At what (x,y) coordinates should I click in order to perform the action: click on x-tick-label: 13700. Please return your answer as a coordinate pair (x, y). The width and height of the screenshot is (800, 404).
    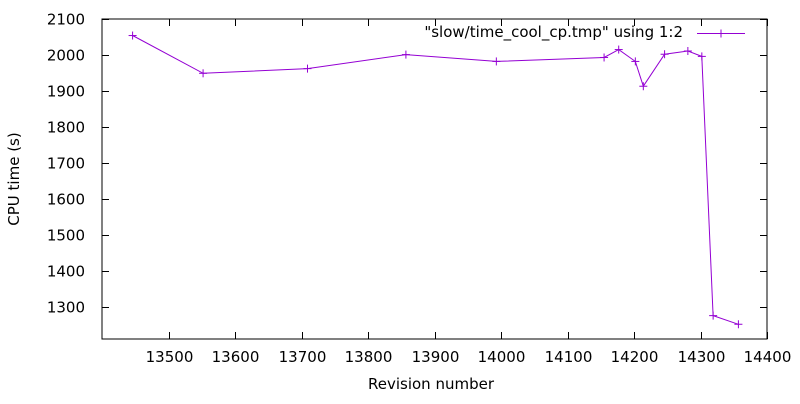
    Looking at the image, I should click on (303, 357).